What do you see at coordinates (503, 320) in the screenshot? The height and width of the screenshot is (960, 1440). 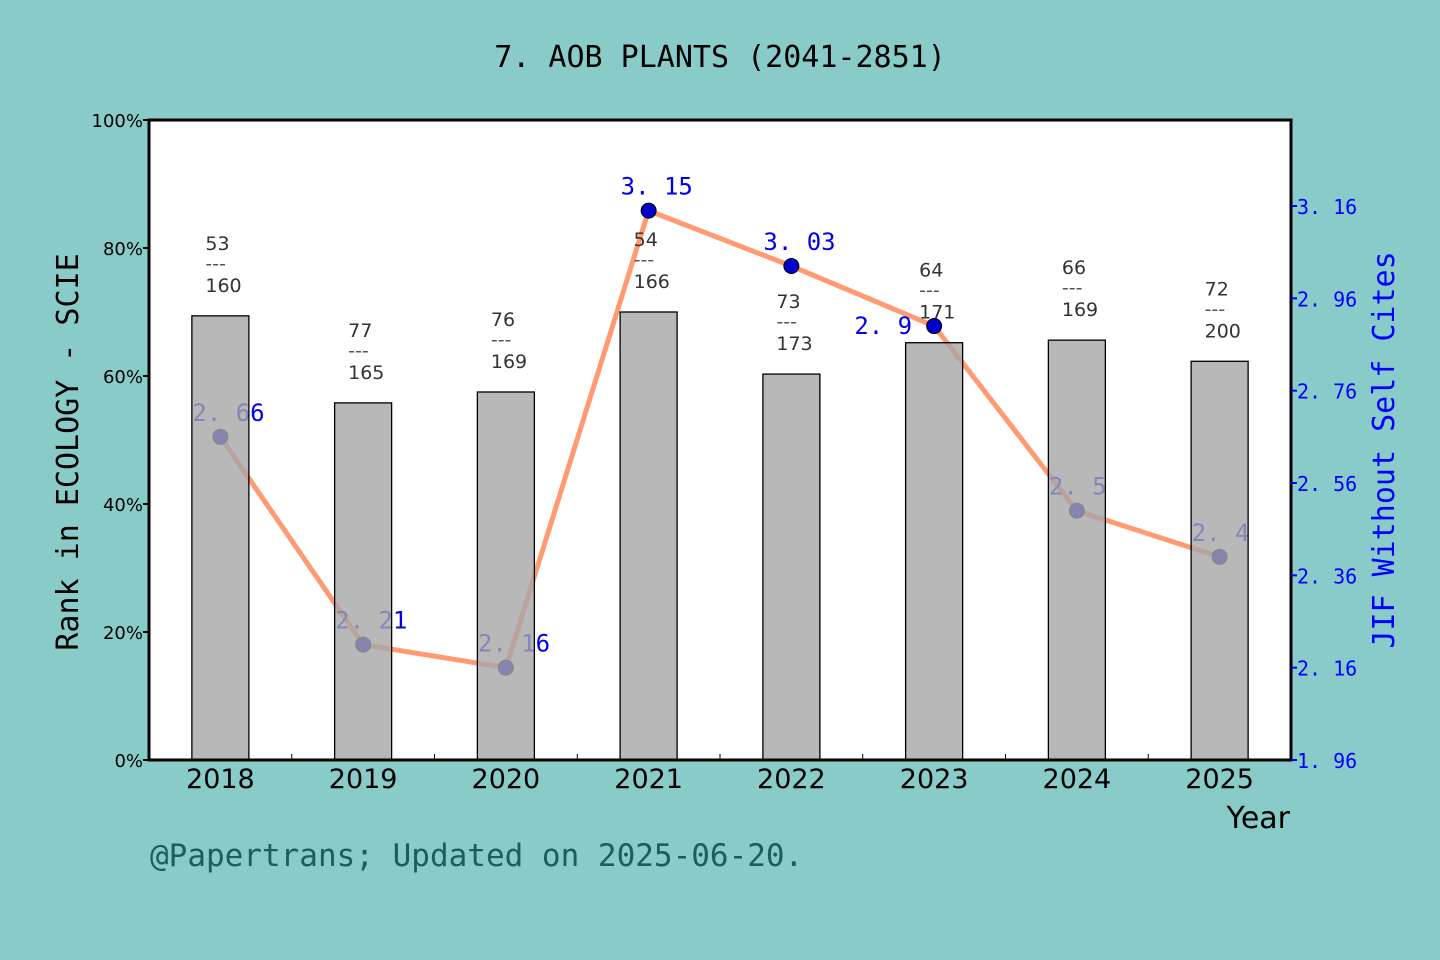 I see `rank-label: 76` at bounding box center [503, 320].